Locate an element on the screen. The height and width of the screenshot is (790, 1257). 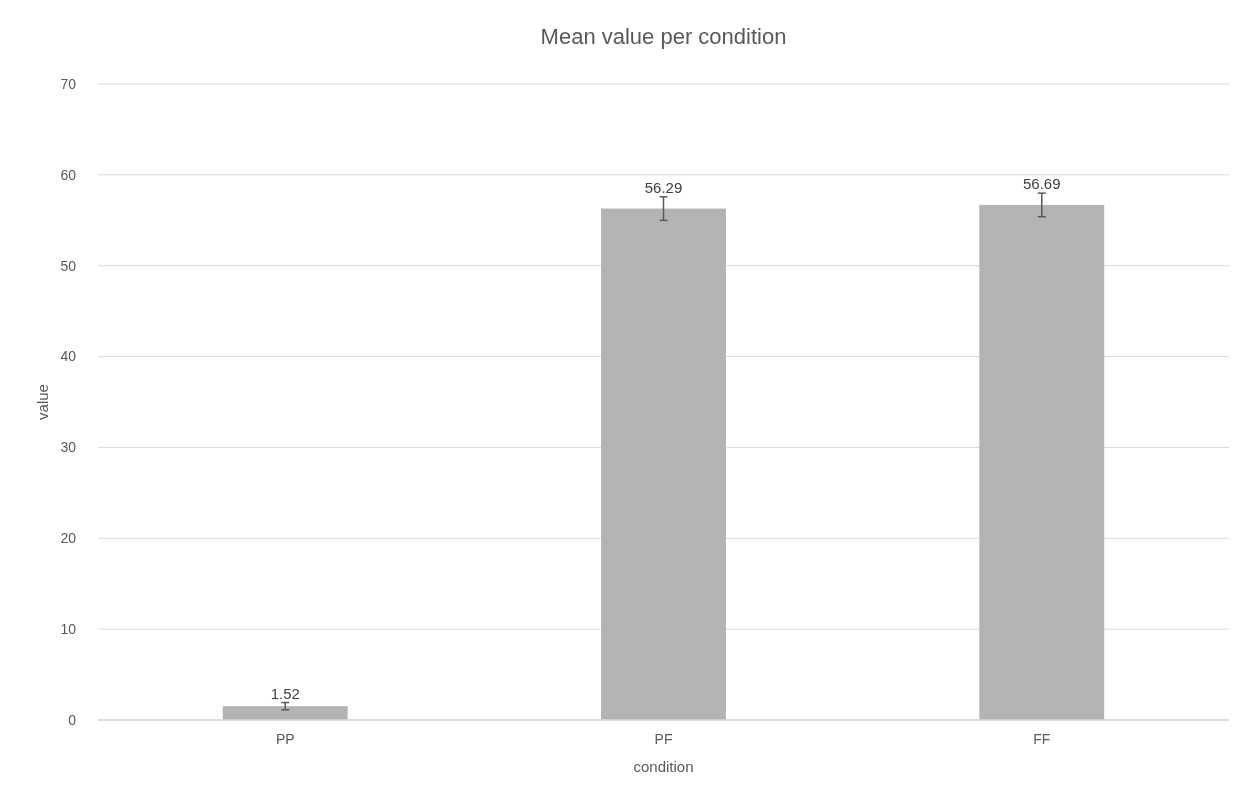
y-axis-title: value is located at coordinates (42, 402).